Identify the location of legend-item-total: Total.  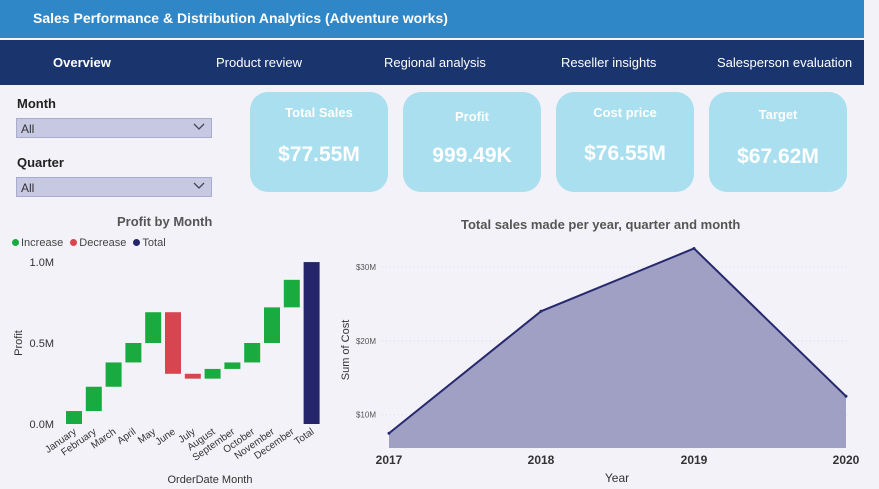
(149, 243).